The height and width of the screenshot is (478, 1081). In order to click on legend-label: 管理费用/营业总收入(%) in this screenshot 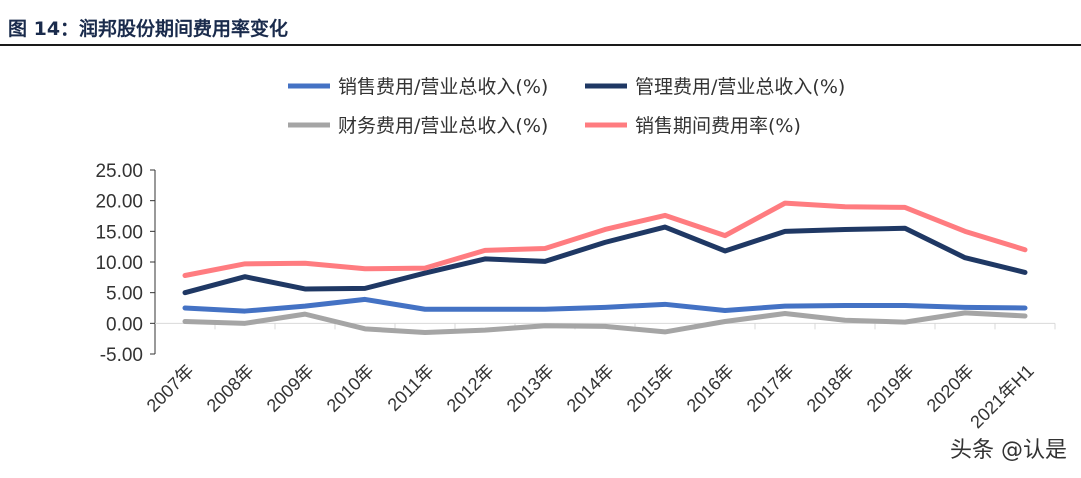, I will do `click(740, 87)`.